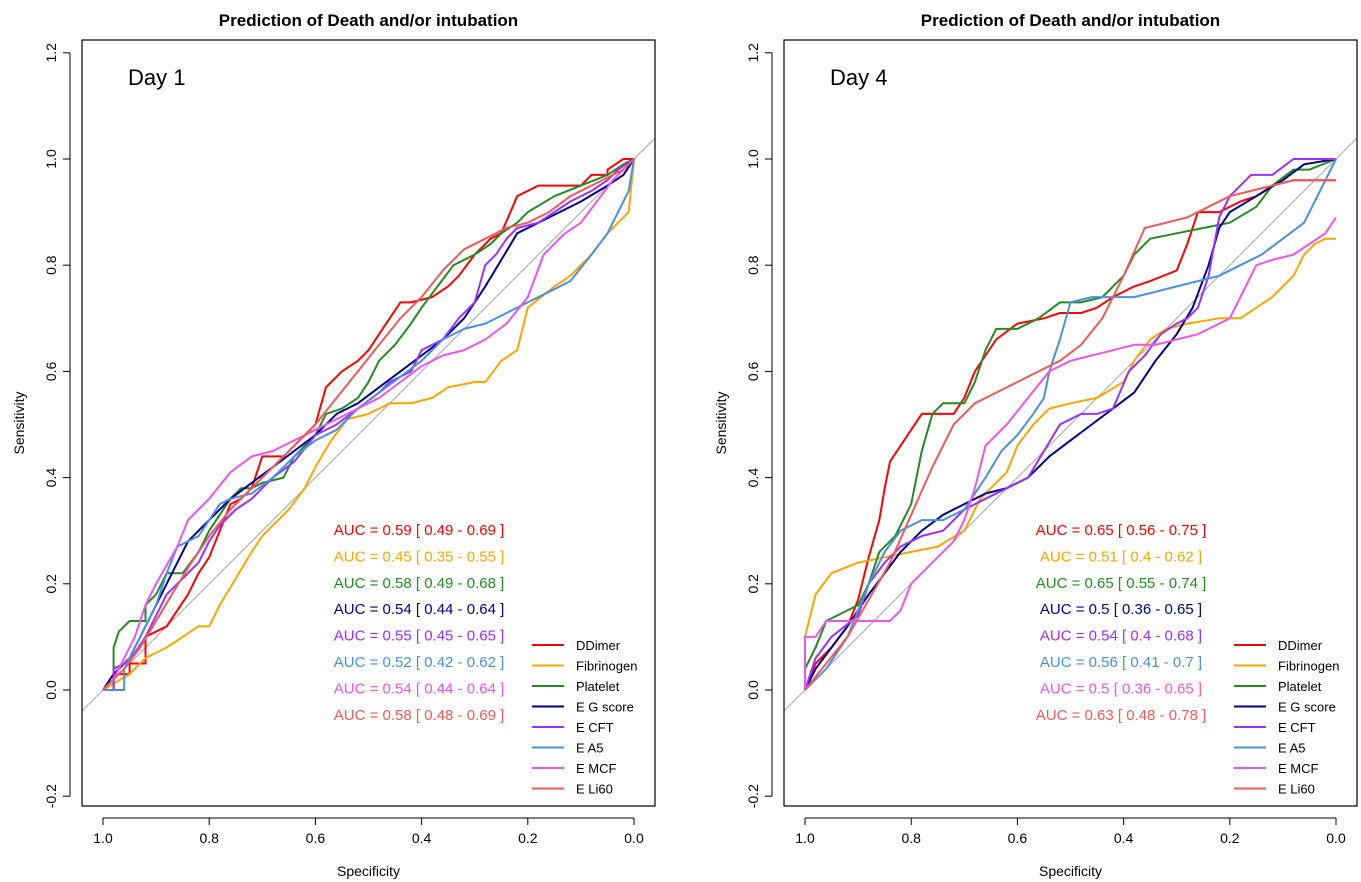 This screenshot has width=1361, height=882. I want to click on auc-annotation: AUC = 0.56 [ 0.41 - 0.7 ], so click(1121, 662).